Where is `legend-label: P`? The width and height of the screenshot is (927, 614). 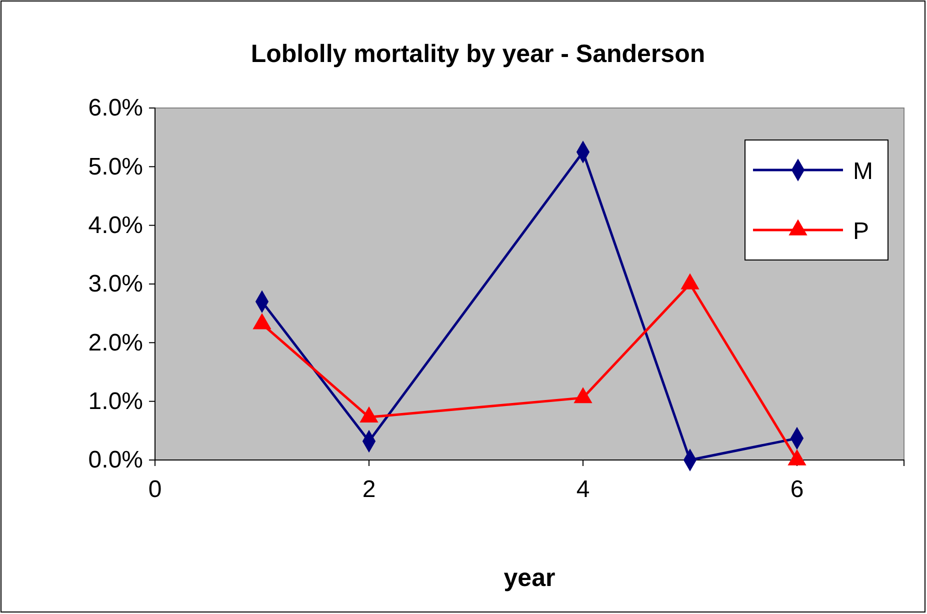 legend-label: P is located at coordinates (861, 231).